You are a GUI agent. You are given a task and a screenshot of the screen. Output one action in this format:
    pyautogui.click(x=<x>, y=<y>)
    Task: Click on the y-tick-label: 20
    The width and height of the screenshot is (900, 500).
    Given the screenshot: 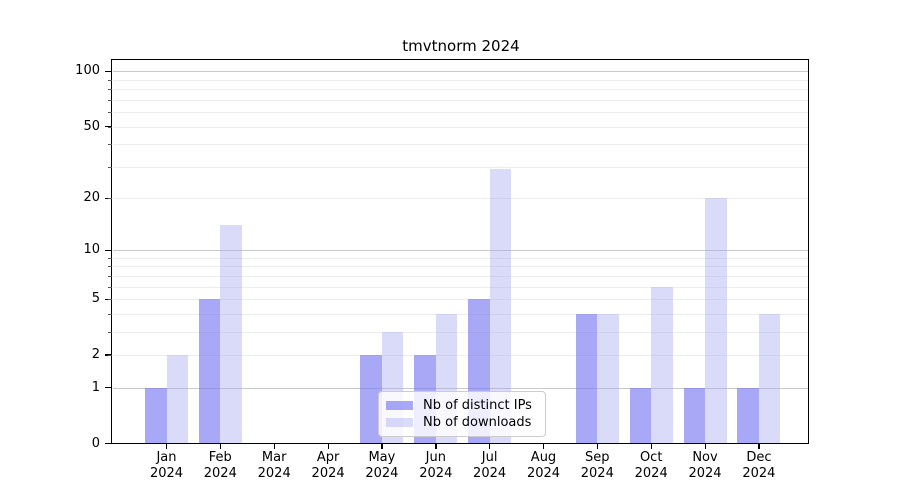 What is the action you would take?
    pyautogui.click(x=91, y=197)
    